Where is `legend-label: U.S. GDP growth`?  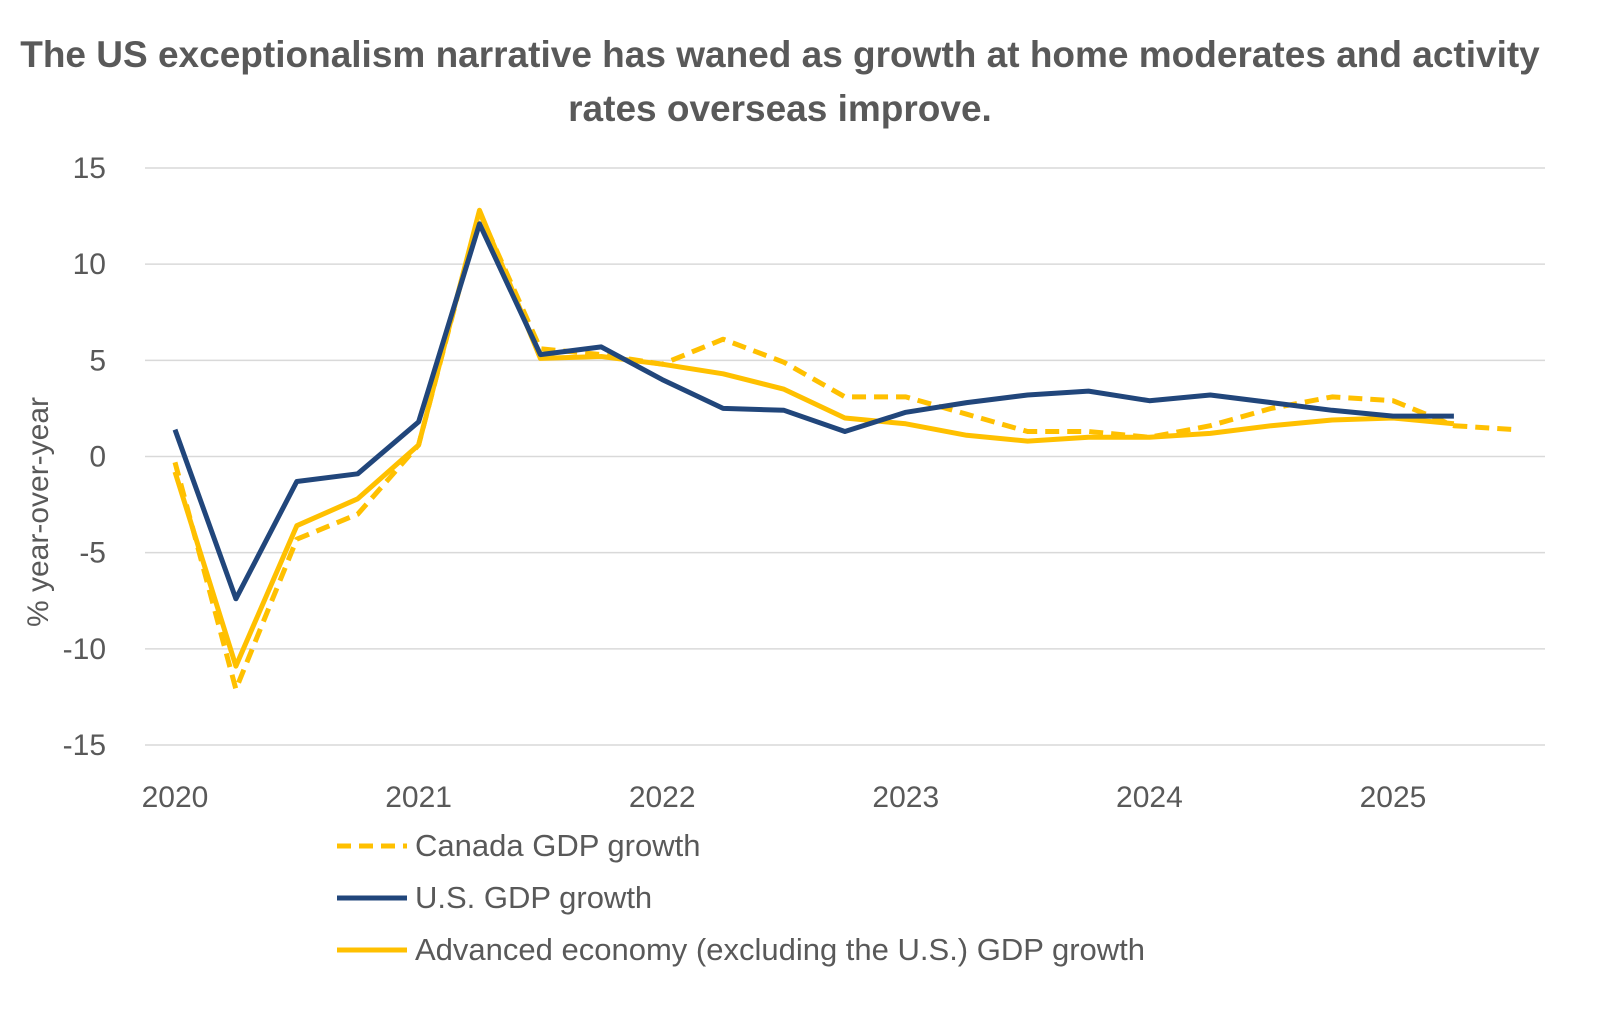
legend-label: U.S. GDP growth is located at coordinates (534, 897).